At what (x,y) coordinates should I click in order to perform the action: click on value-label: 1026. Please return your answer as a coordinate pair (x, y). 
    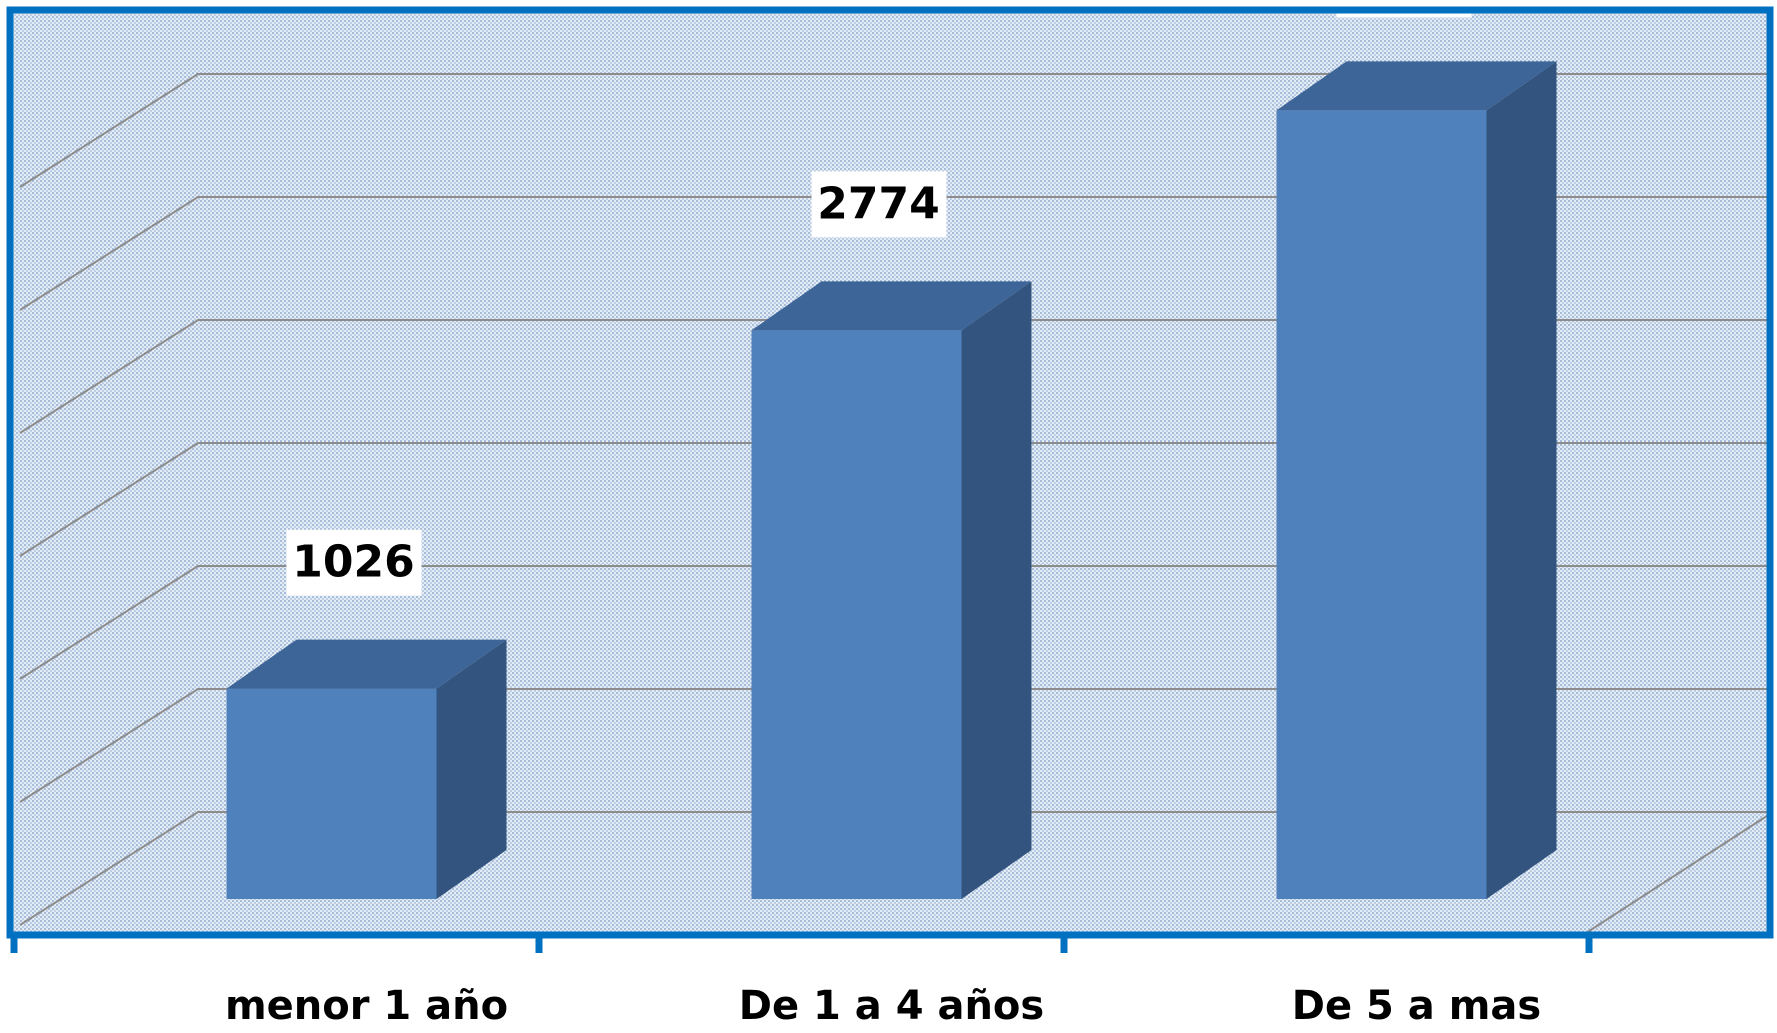
    Looking at the image, I should click on (353, 562).